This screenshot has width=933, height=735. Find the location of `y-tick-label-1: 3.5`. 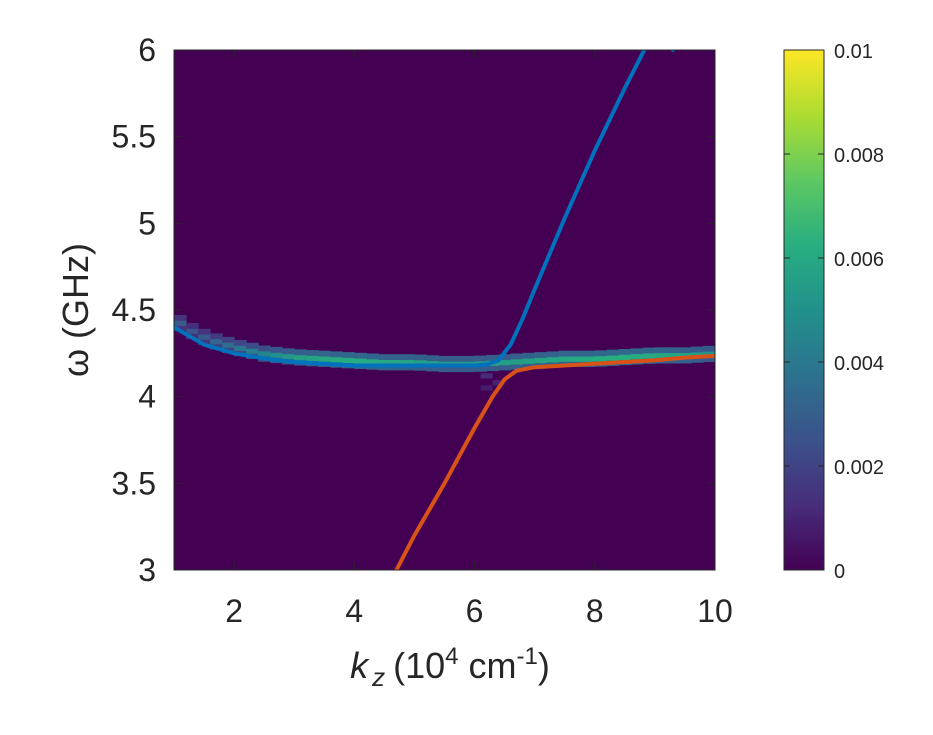

y-tick-label-1: 3.5 is located at coordinates (134, 483).